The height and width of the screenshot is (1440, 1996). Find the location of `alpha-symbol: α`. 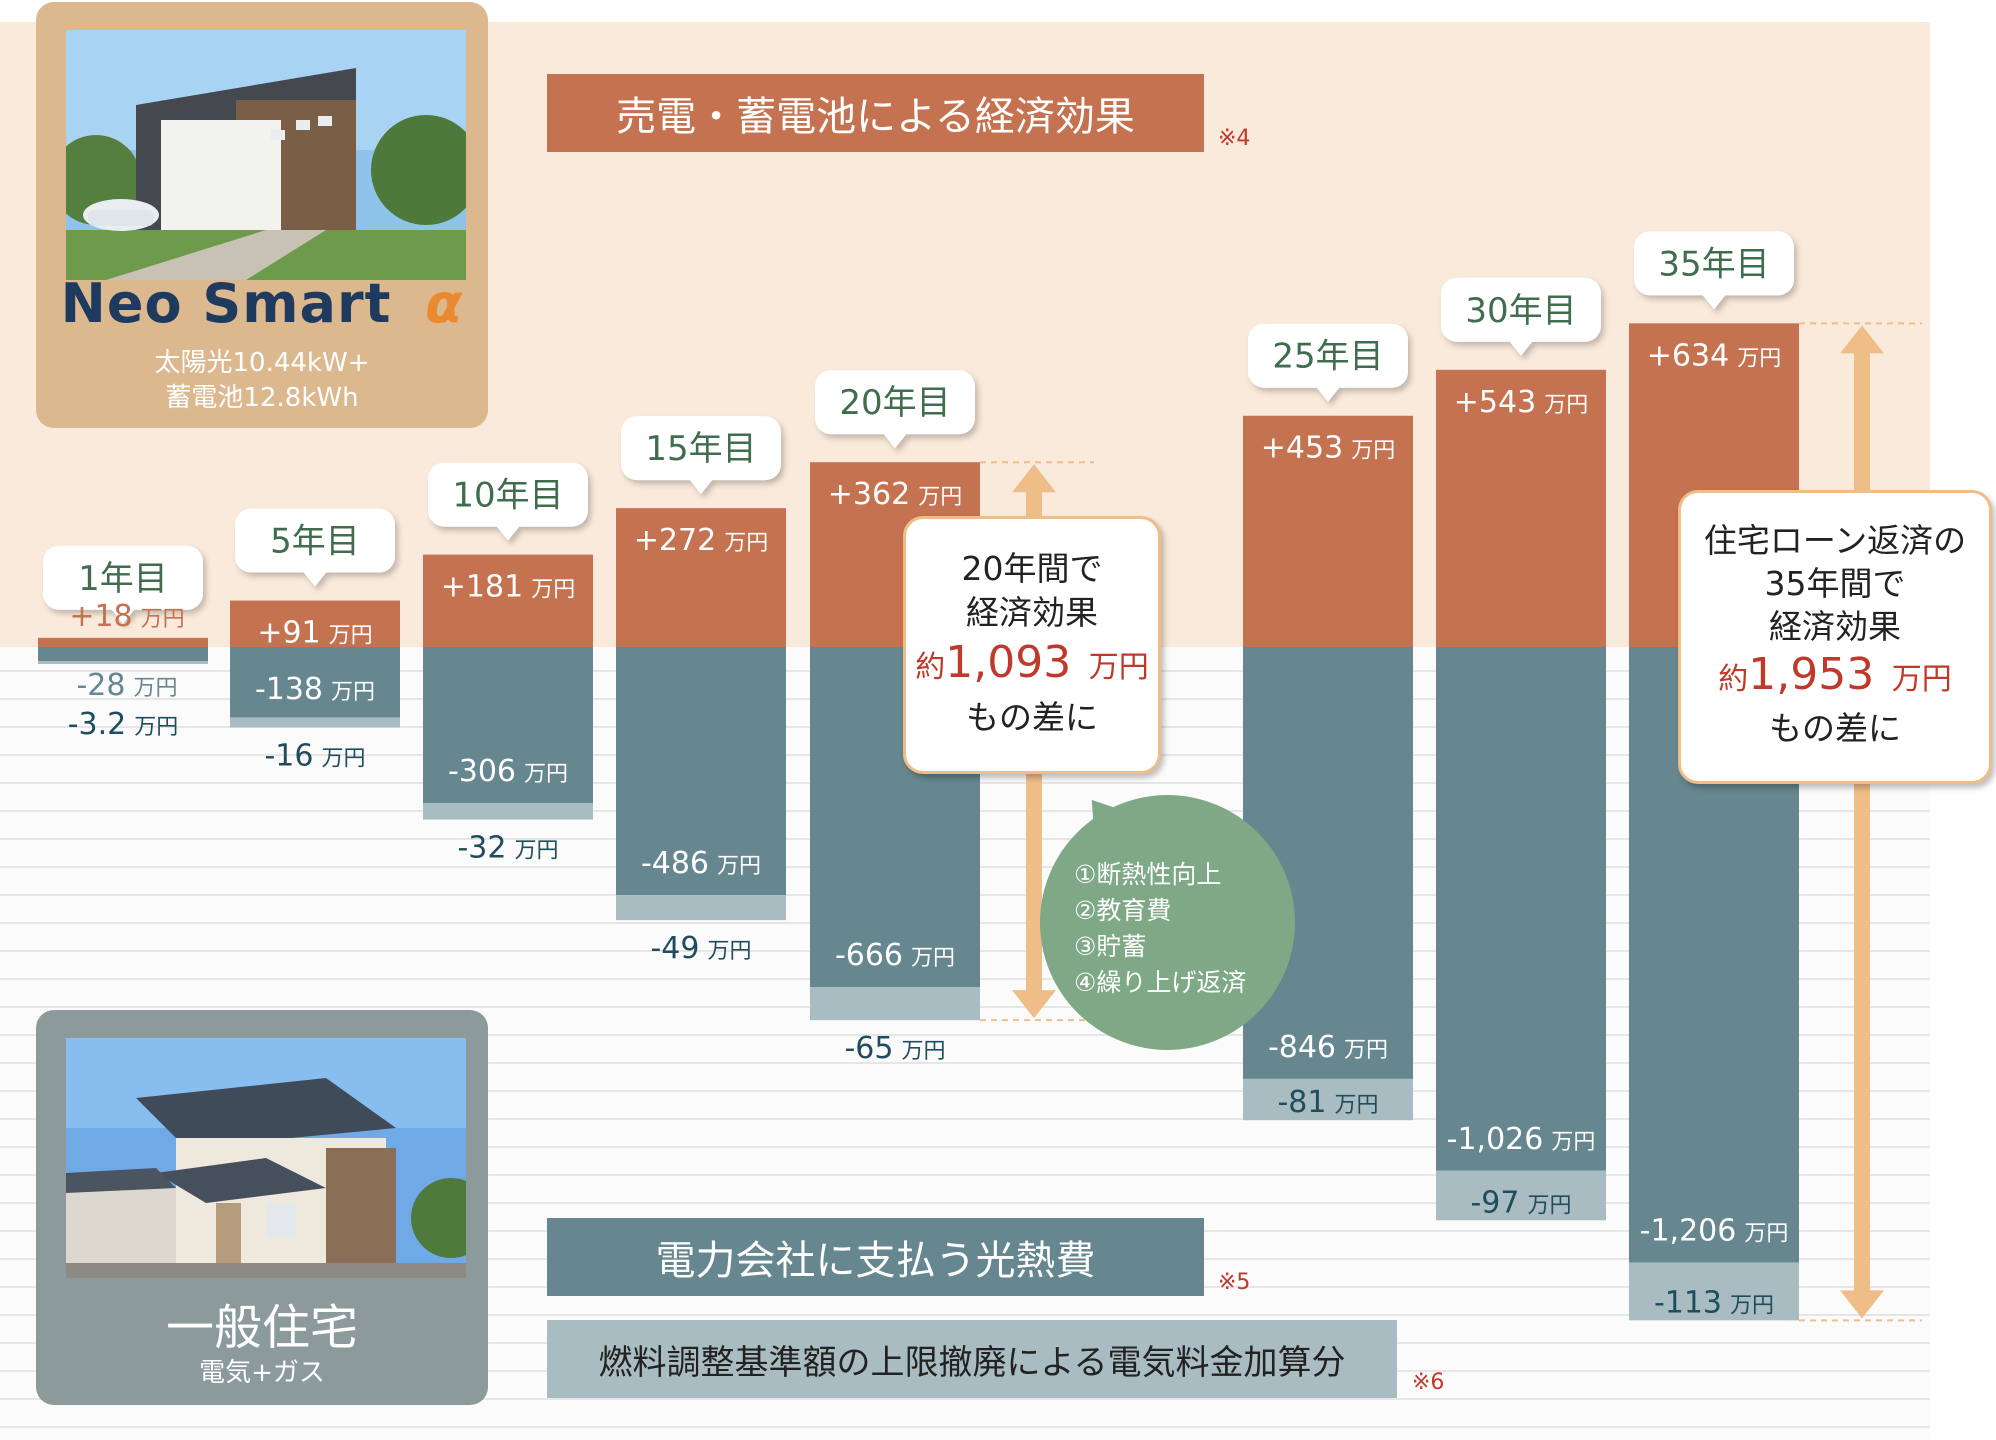

alpha-symbol: α is located at coordinates (444, 303).